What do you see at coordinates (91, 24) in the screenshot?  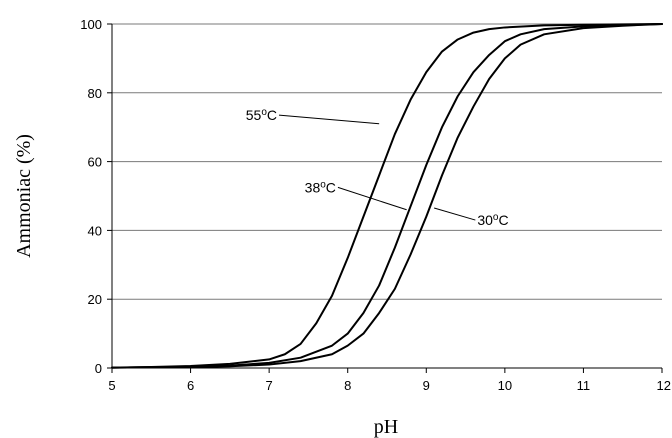 I see `y-tick-label-100: 100` at bounding box center [91, 24].